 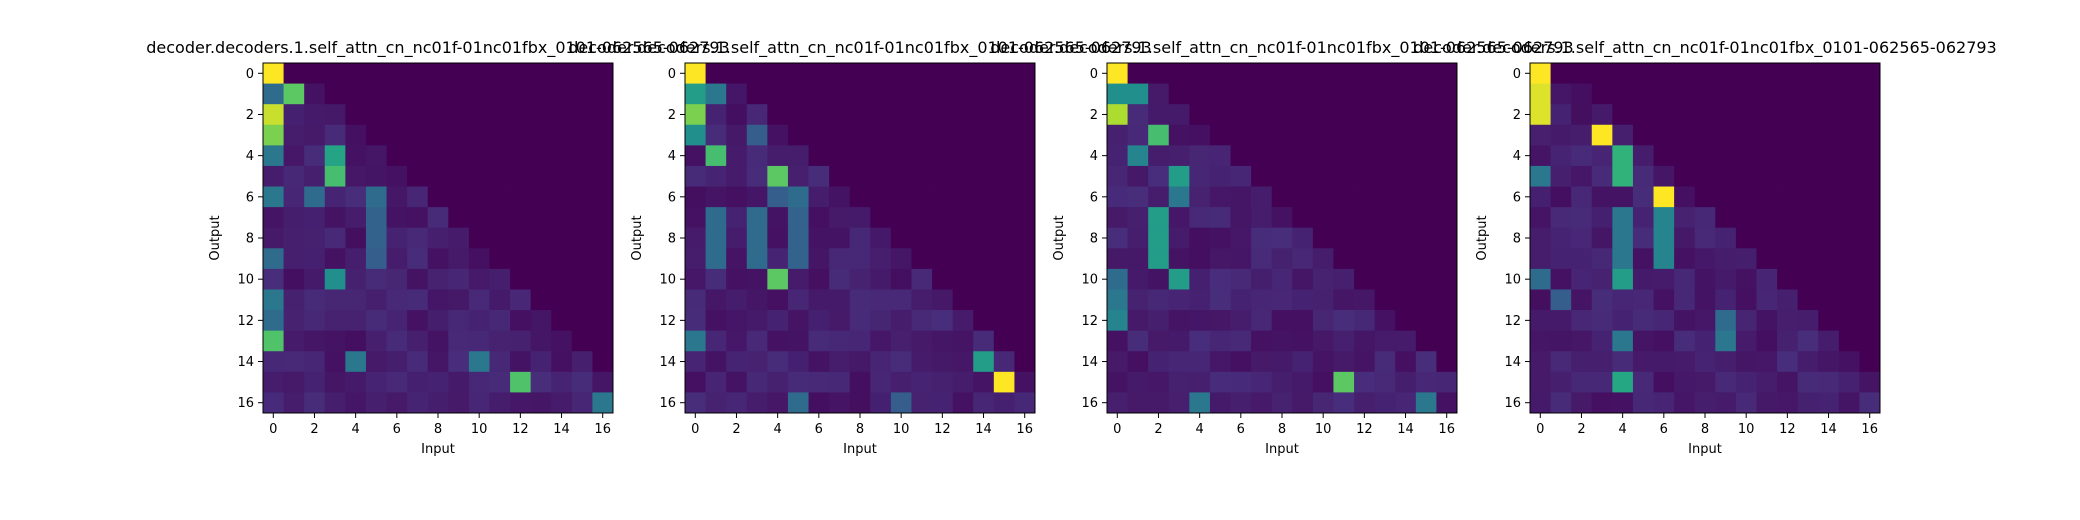 What do you see at coordinates (245, 403) in the screenshot?
I see `y-tick-label: 16` at bounding box center [245, 403].